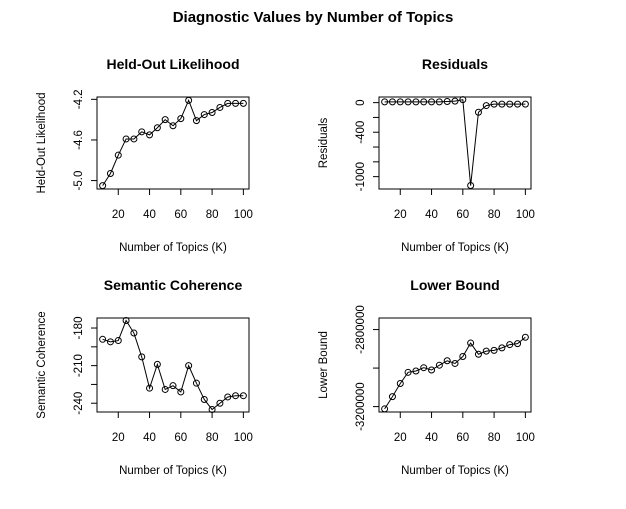 Image resolution: width=626 pixels, height=509 pixels. What do you see at coordinates (79, 328) in the screenshot?
I see `y-tick-label: -180` at bounding box center [79, 328].